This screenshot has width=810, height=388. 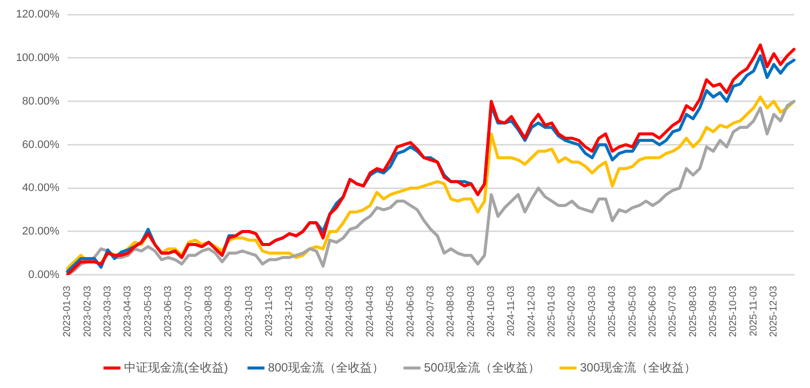 I want to click on y-tick-label: 40.00%, so click(x=41, y=188).